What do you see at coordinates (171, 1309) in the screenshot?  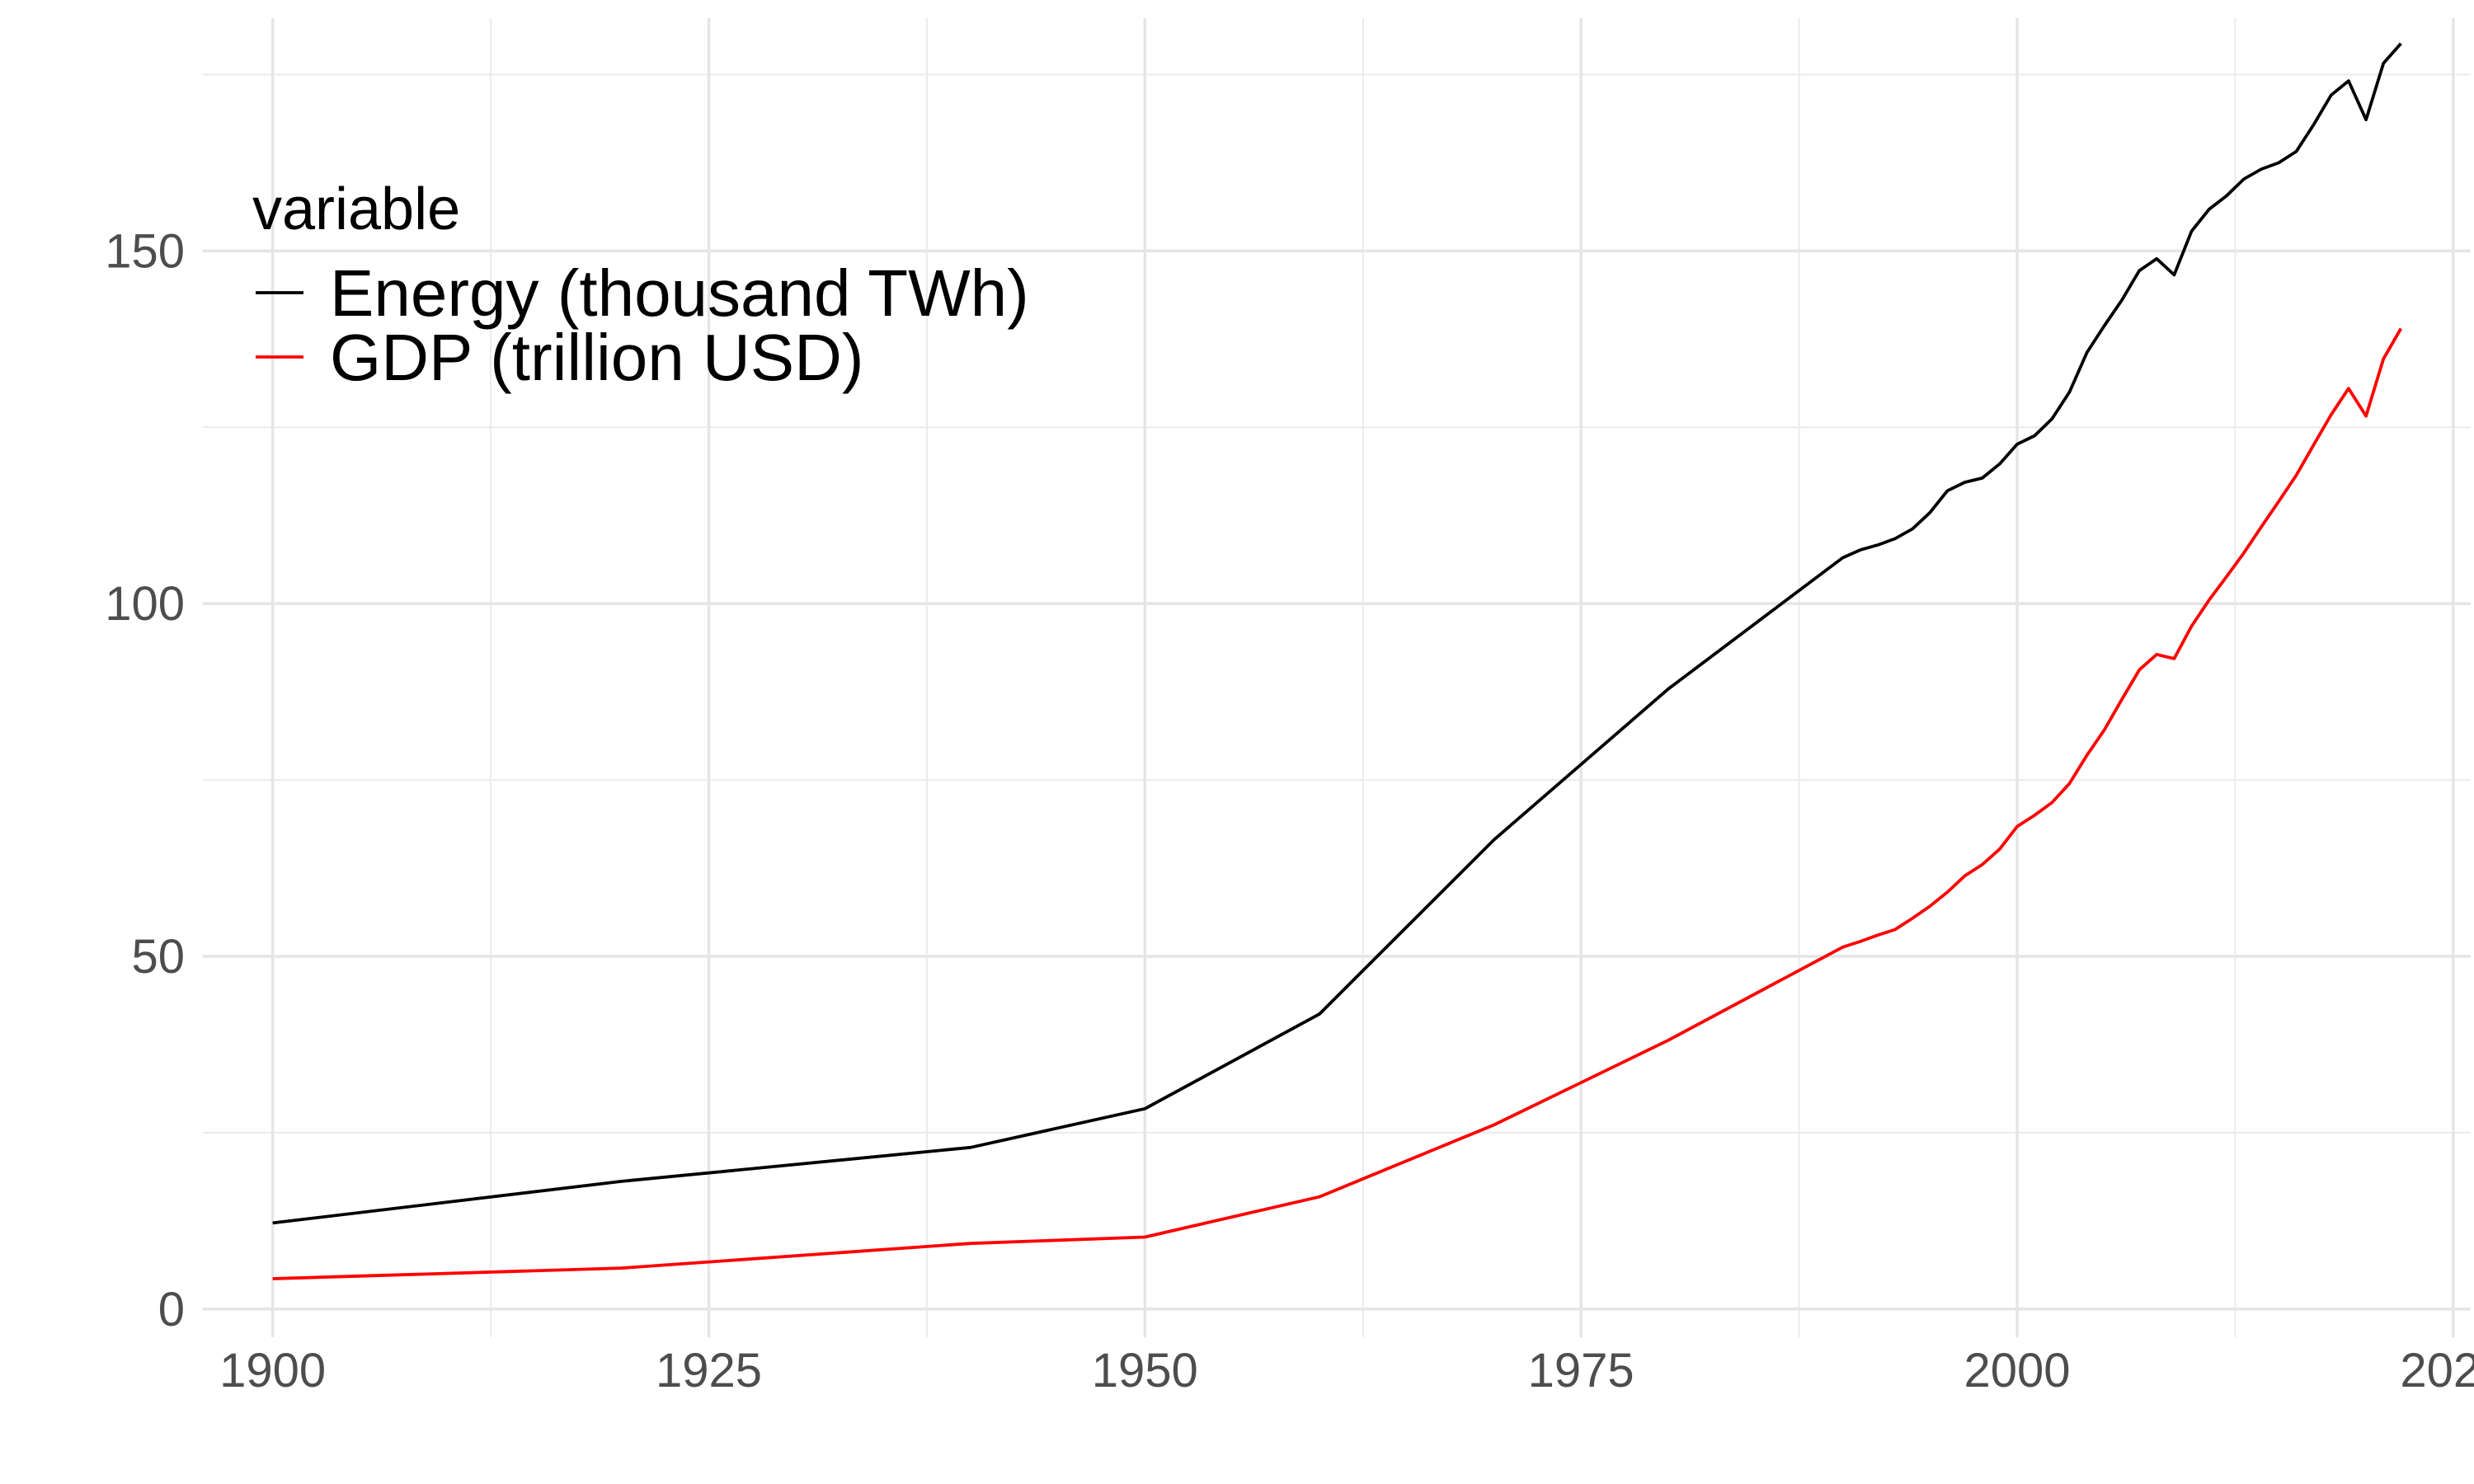 I see `y-tick-label: 0` at bounding box center [171, 1309].